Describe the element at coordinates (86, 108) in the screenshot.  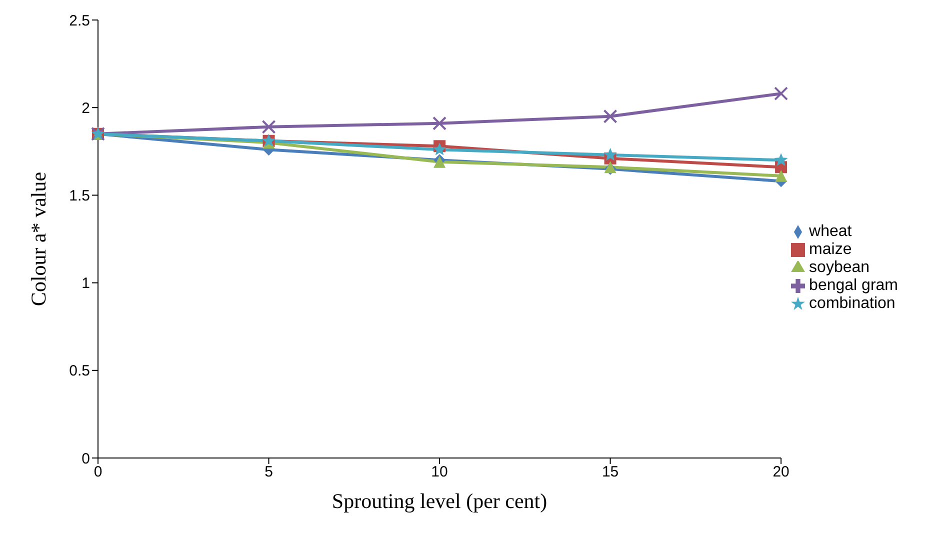
I see `y-tick-label: 2` at that location.